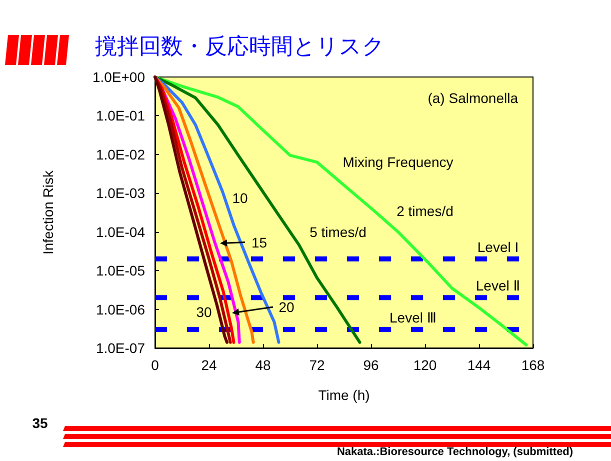 The height and width of the screenshot is (461, 611). I want to click on x-tick-label: 48, so click(263, 365).